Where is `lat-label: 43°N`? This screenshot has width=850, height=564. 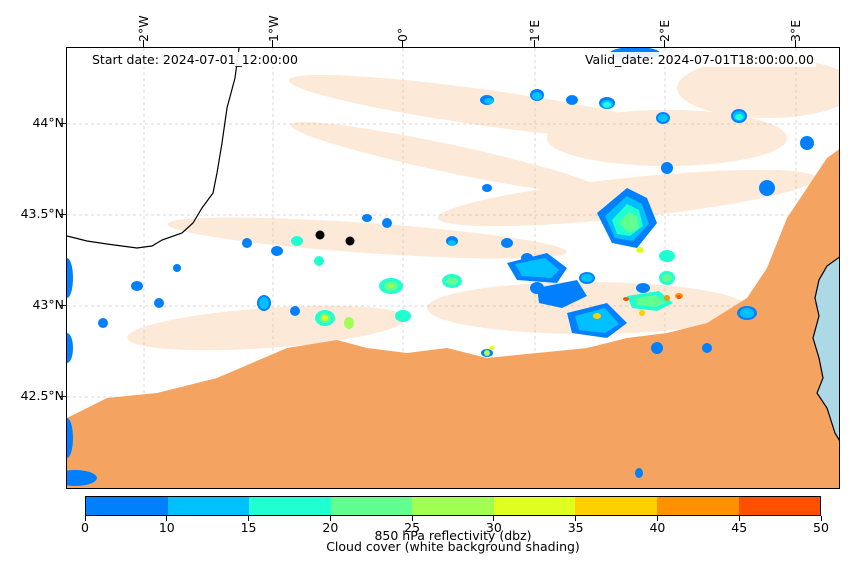 lat-label: 43°N is located at coordinates (48, 304).